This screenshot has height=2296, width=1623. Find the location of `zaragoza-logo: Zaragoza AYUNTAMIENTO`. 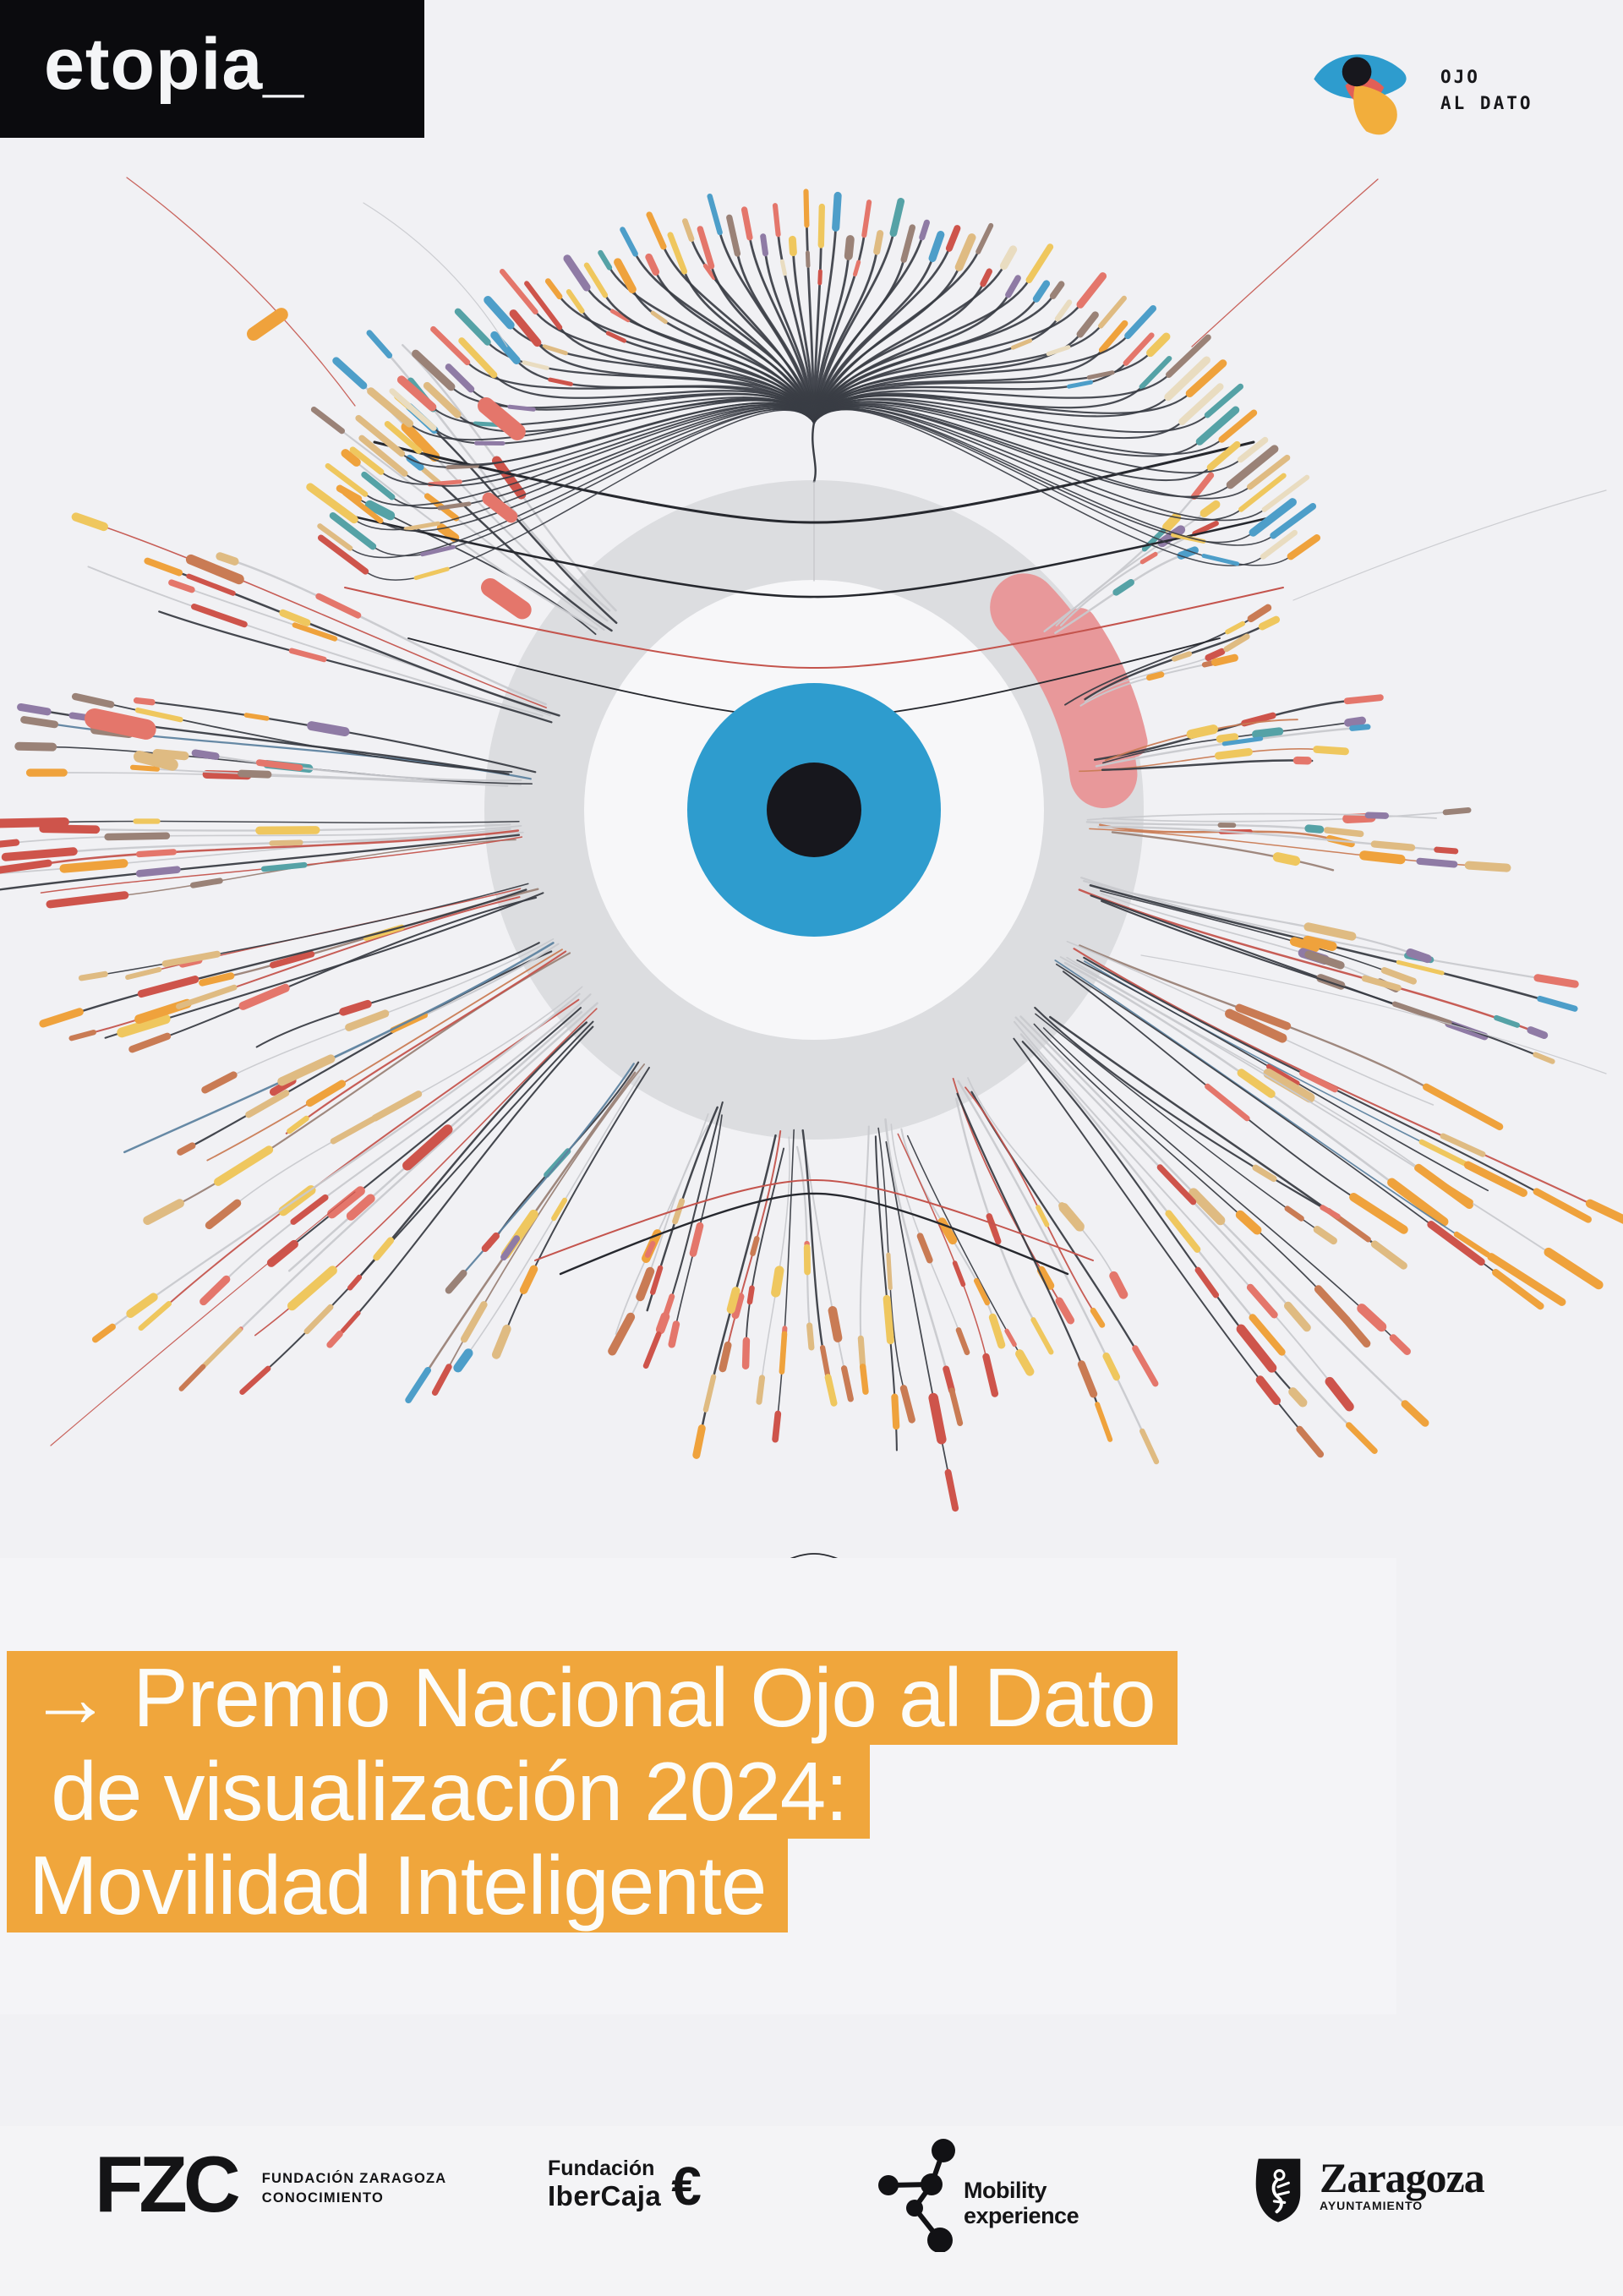

zaragoza-logo: Zaragoza AYUNTAMIENTO is located at coordinates (1367, 2189).